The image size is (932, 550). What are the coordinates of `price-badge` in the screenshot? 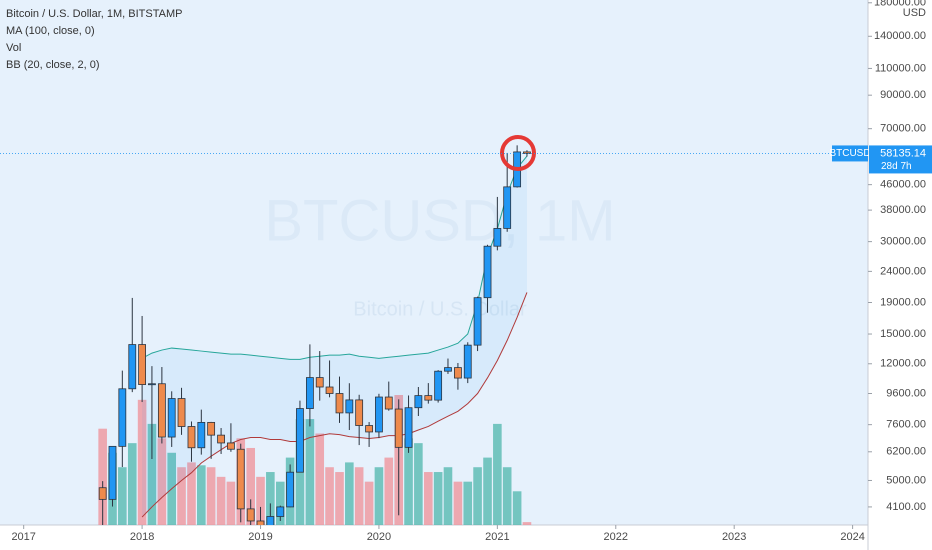 It's located at (900, 159).